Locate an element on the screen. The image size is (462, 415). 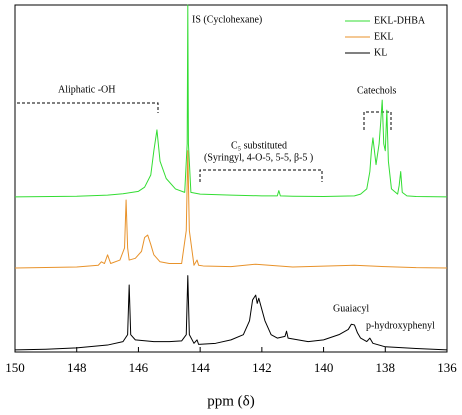
annotation: Guaiacyl is located at coordinates (351, 308).